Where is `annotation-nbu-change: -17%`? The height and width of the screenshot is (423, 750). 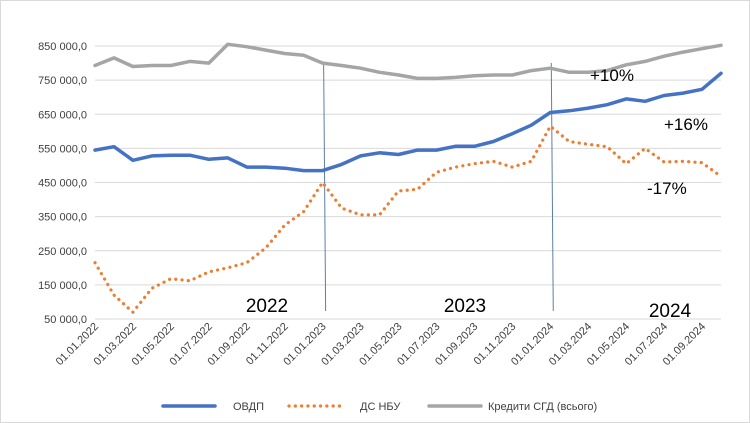
annotation-nbu-change: -17% is located at coordinates (667, 188).